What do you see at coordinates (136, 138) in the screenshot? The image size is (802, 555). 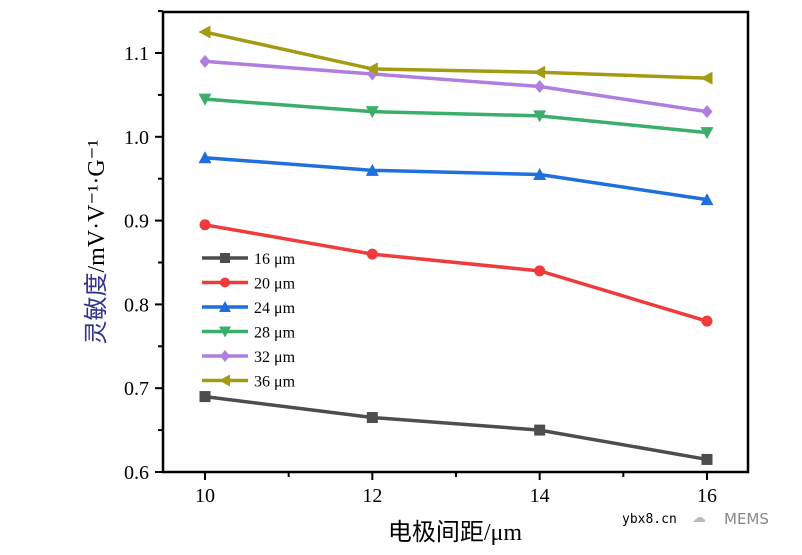 I see `y-tick-label: 1.0` at bounding box center [136, 138].